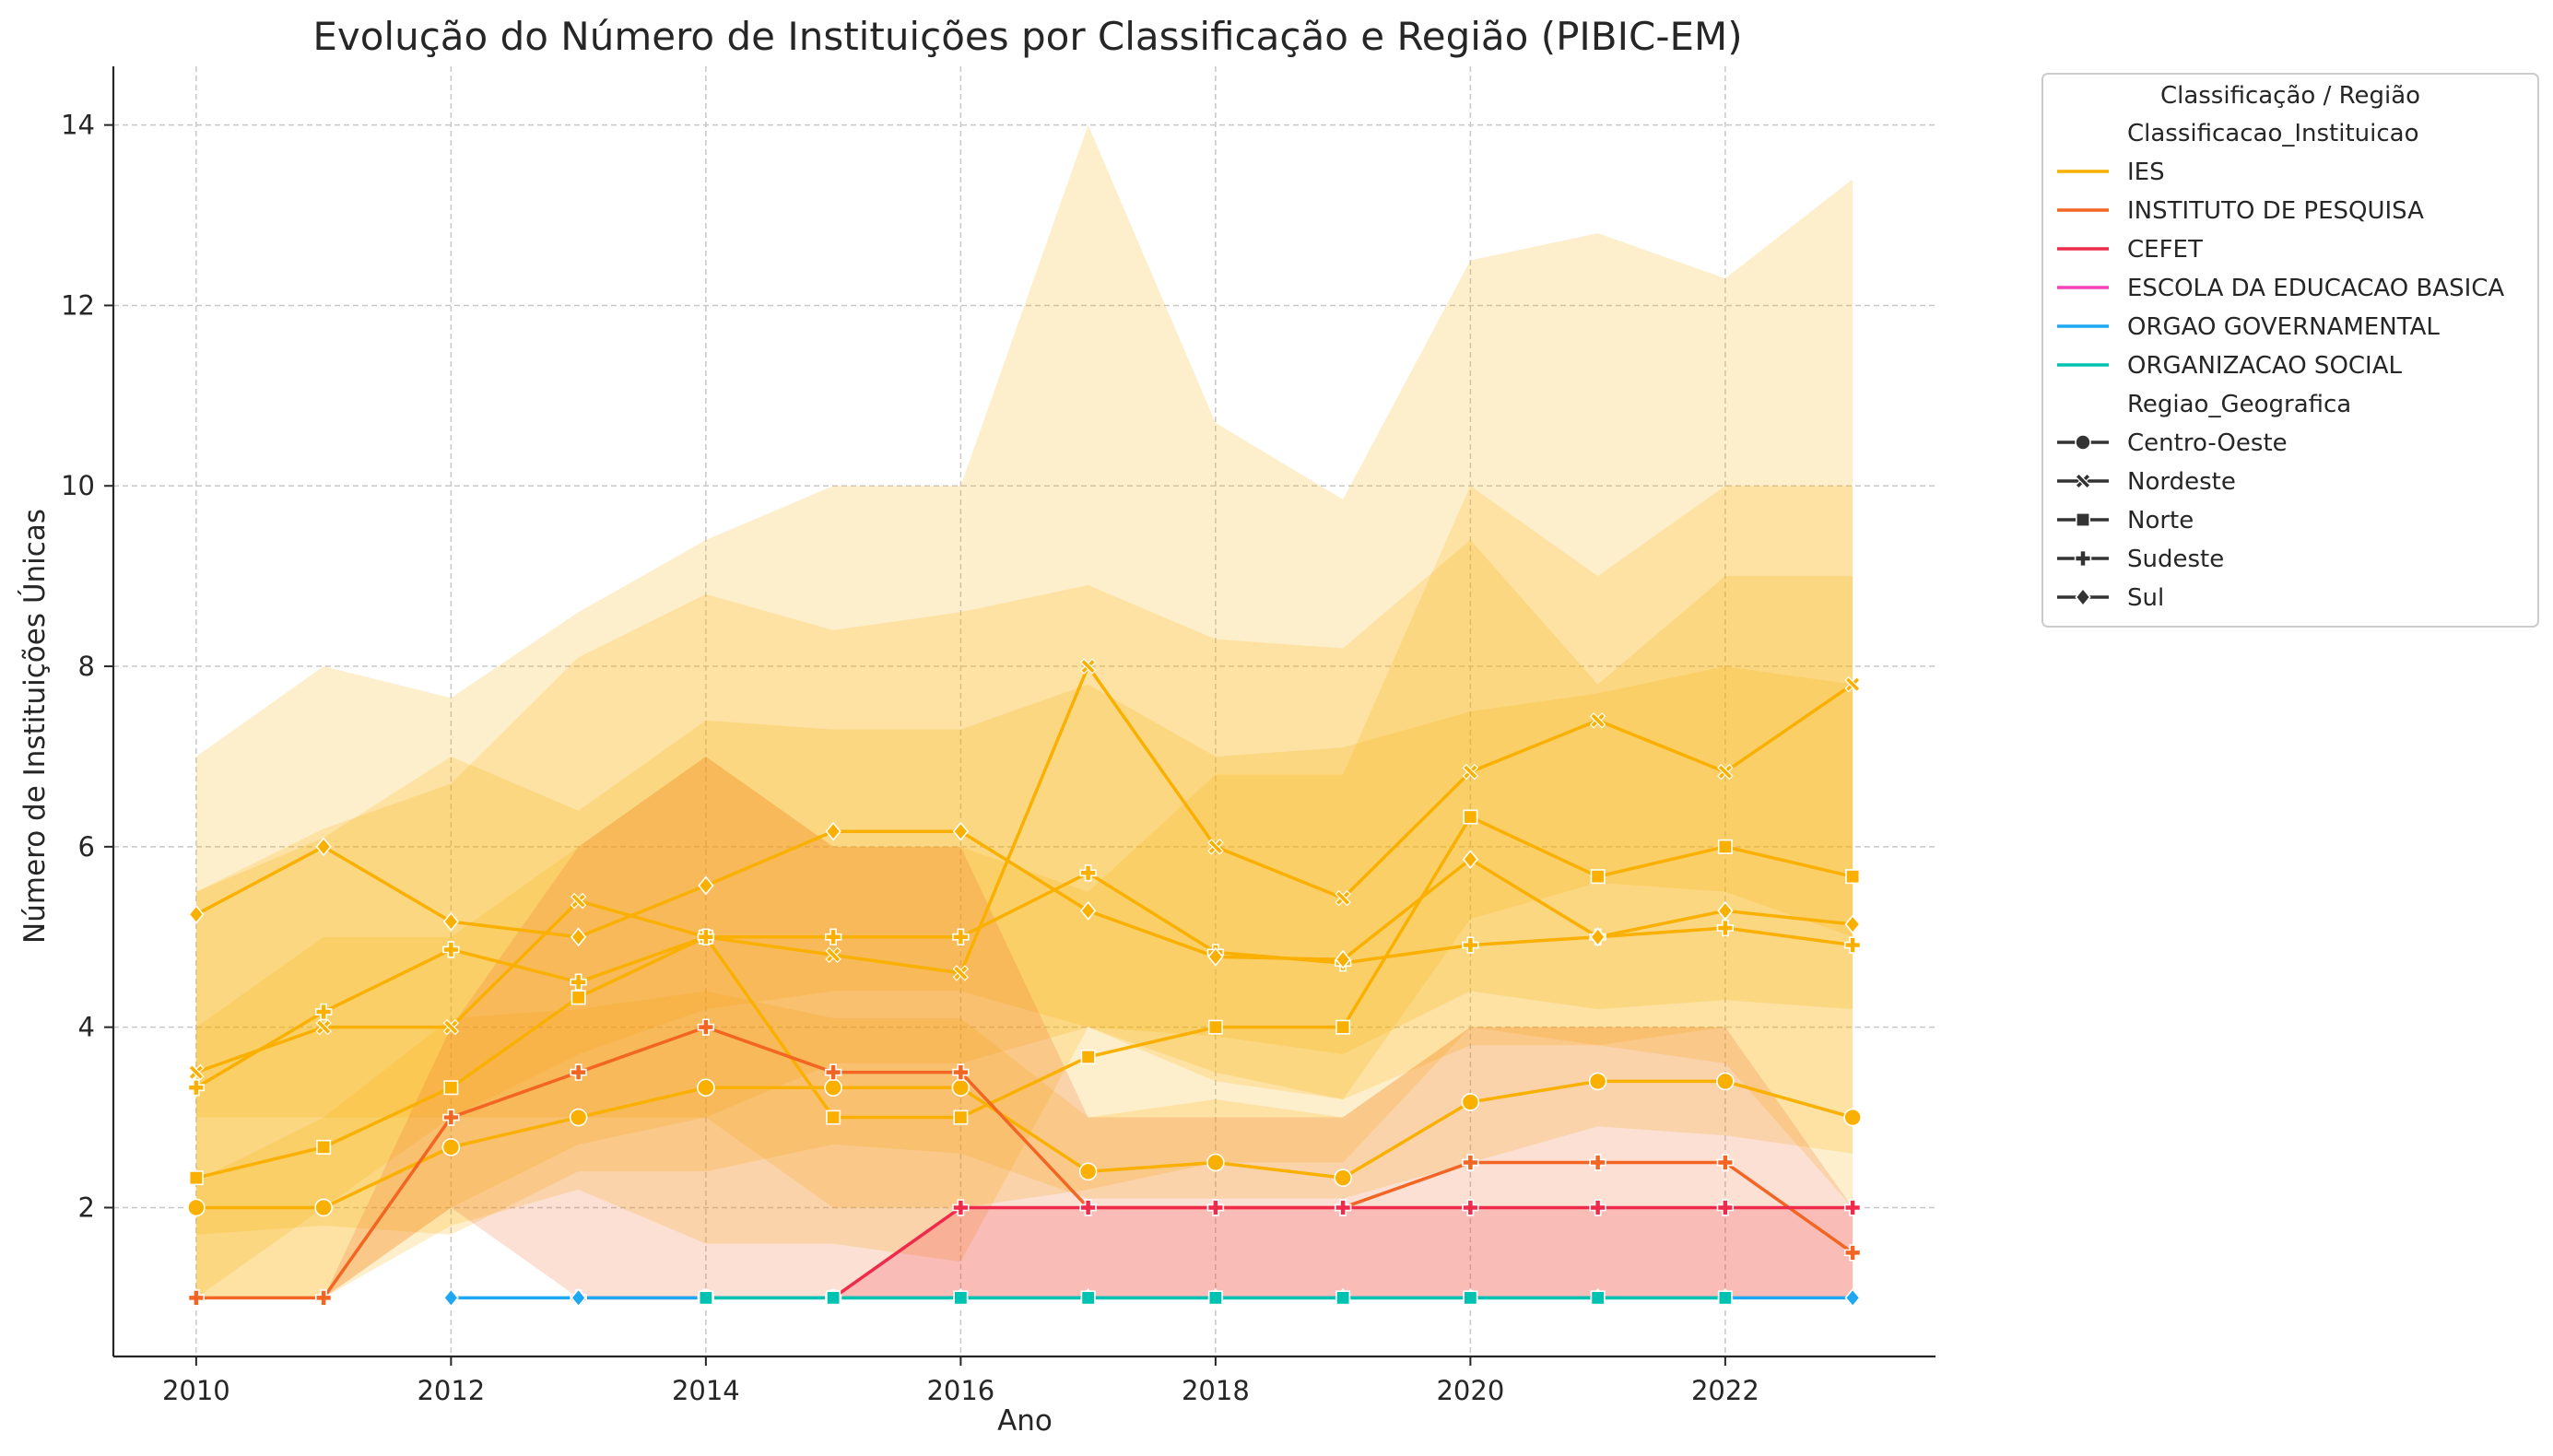  What do you see at coordinates (86, 1027) in the screenshot?
I see `y-tick-label: 4` at bounding box center [86, 1027].